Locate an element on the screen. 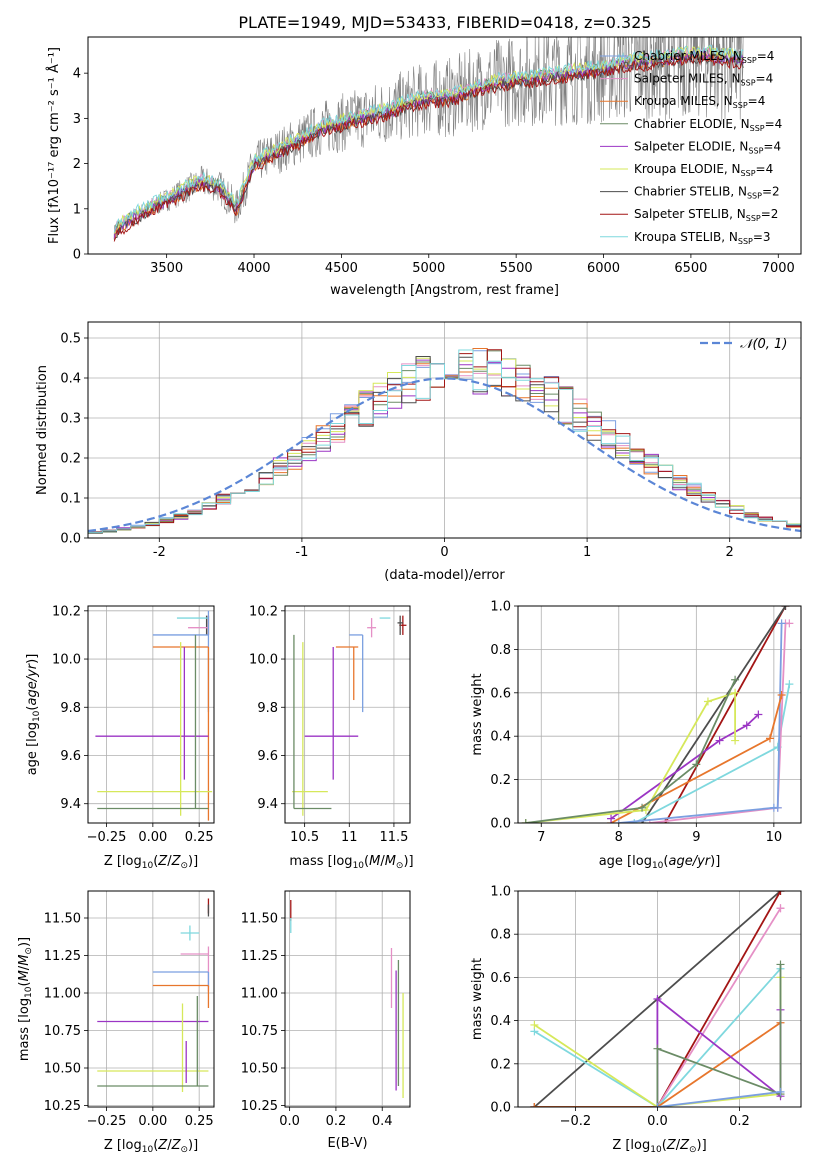 The height and width of the screenshot is (1170, 819). x-axis-label: mass [log10(M/M⊙)] is located at coordinates (351, 862).